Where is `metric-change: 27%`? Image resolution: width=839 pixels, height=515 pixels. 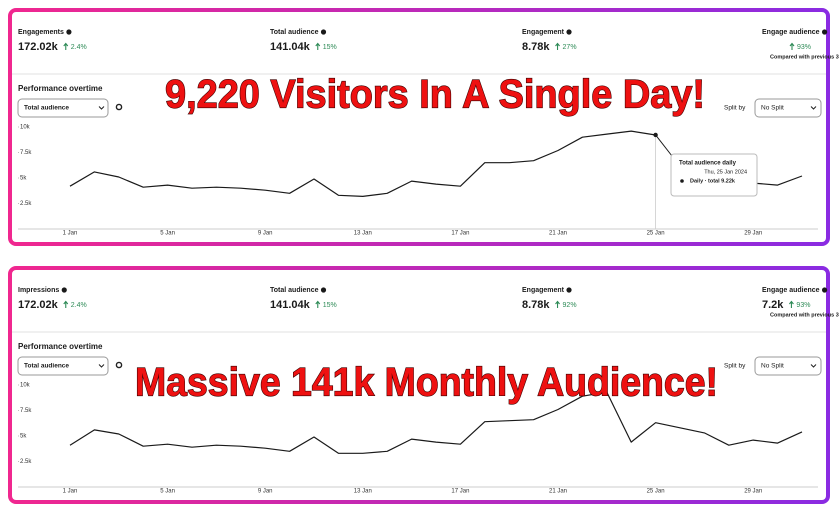 metric-change: 27% is located at coordinates (570, 47).